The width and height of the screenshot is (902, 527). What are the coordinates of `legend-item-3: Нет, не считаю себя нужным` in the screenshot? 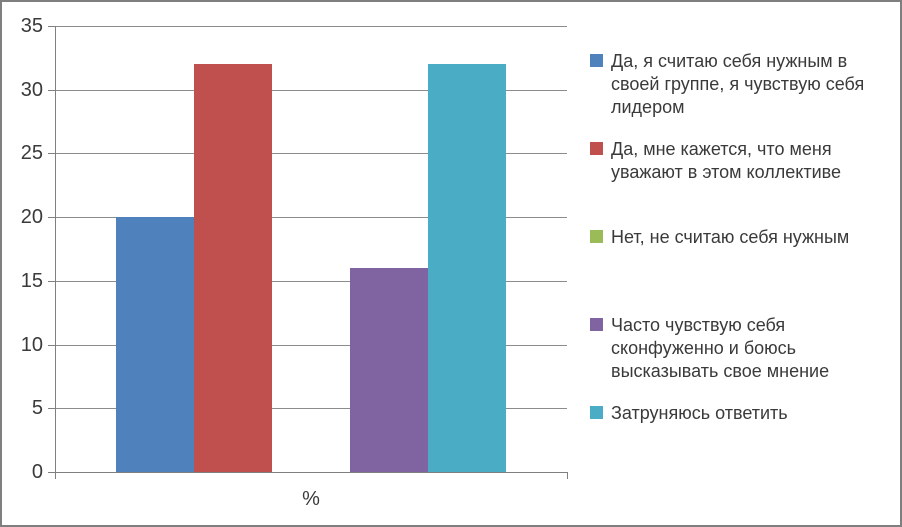 It's located at (740, 237).